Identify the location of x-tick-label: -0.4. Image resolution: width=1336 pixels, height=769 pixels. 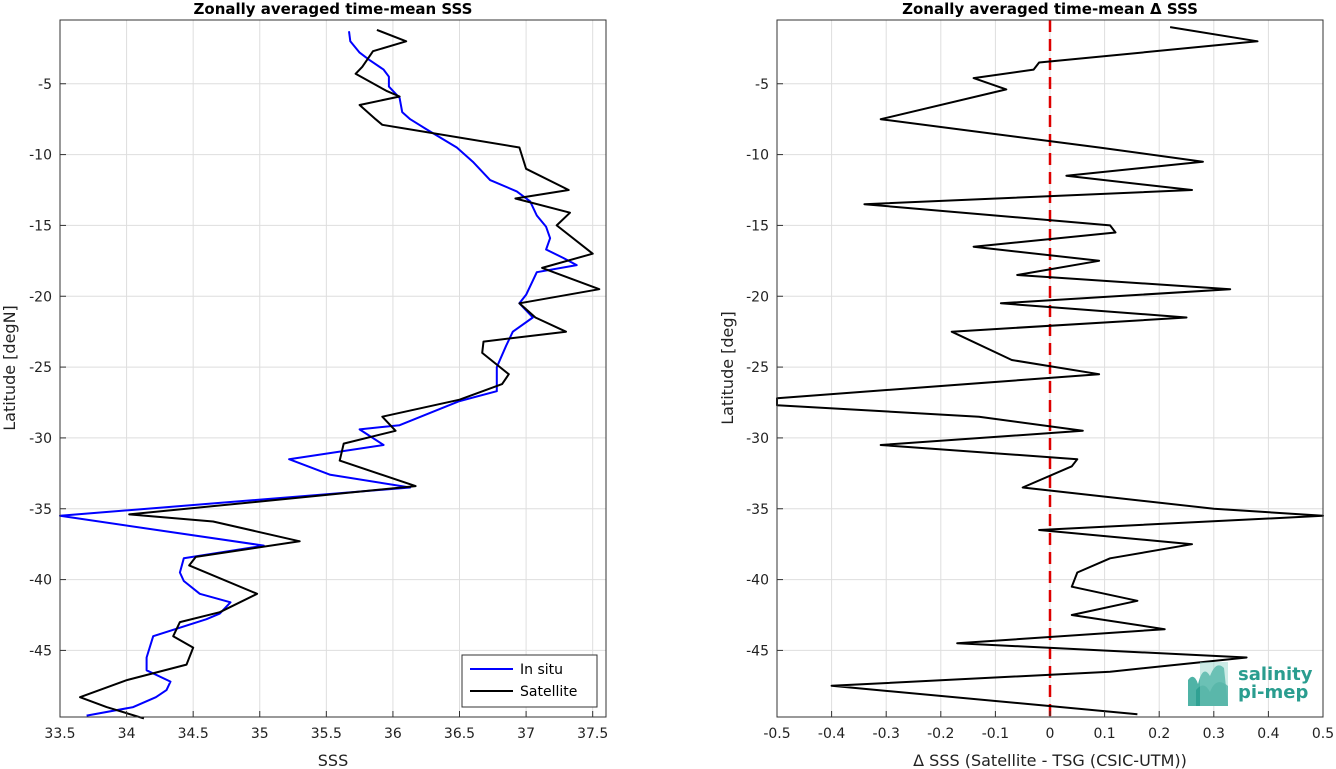
(831, 734).